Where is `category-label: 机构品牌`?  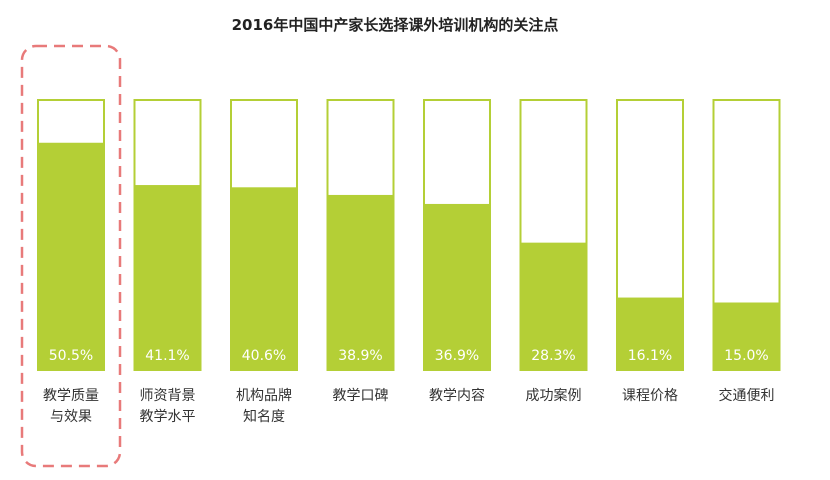 category-label: 机构品牌 is located at coordinates (264, 395).